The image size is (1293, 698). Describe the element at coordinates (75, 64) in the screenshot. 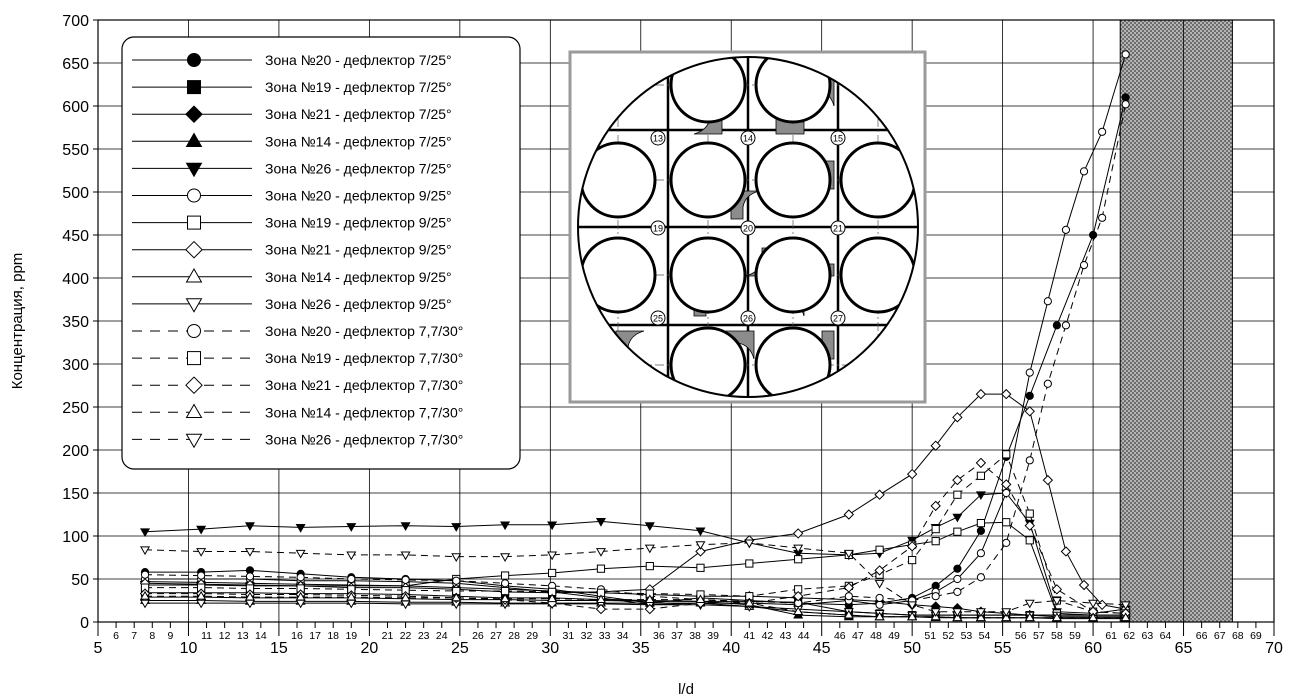

I see `y-tick-label: 650` at that location.